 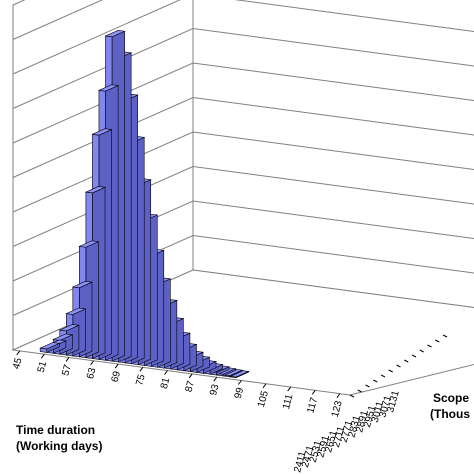 I want to click on x-axis-ticks: 45 51 57 63 69 75 81 87 93 99 105 111 117 123, so click(x=178, y=384).